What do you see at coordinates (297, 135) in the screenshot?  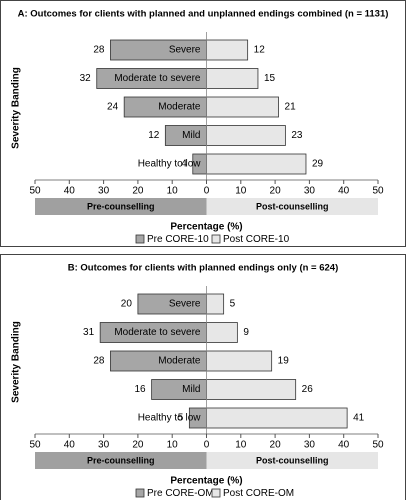 I see `value-label: 23` at bounding box center [297, 135].